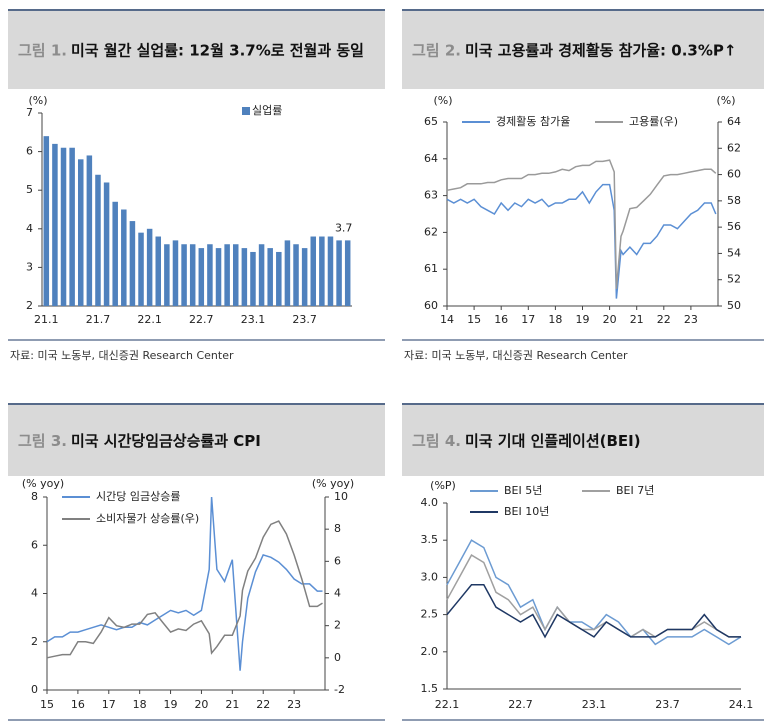 This screenshot has width=772, height=723. I want to click on legend-label: BEI 7년, so click(635, 490).